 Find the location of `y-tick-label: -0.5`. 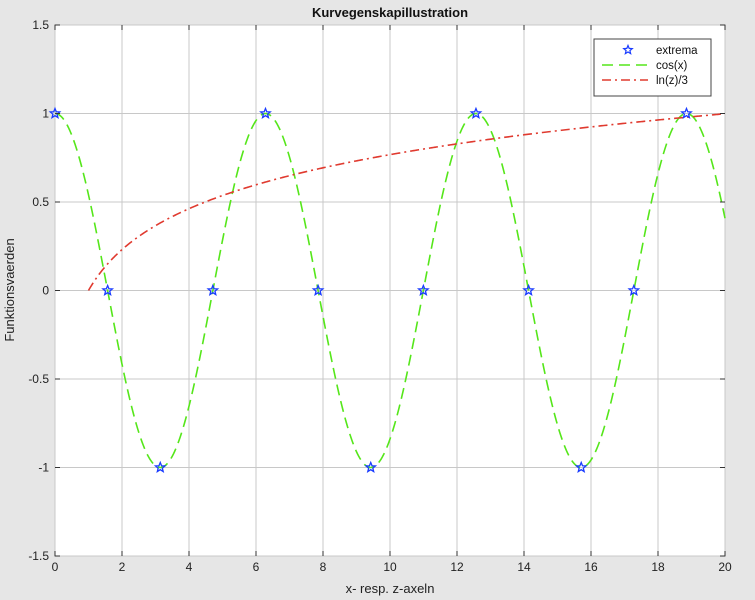

y-tick-label: -0.5 is located at coordinates (38, 379).